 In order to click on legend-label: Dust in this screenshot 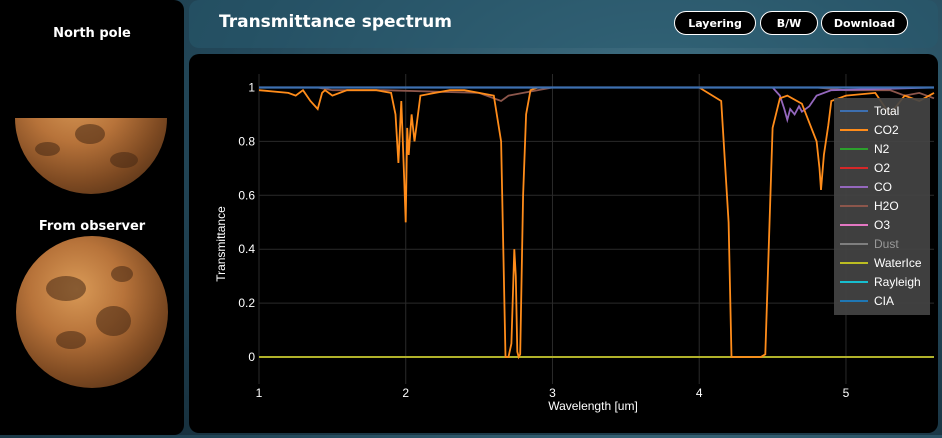, I will do `click(886, 244)`.